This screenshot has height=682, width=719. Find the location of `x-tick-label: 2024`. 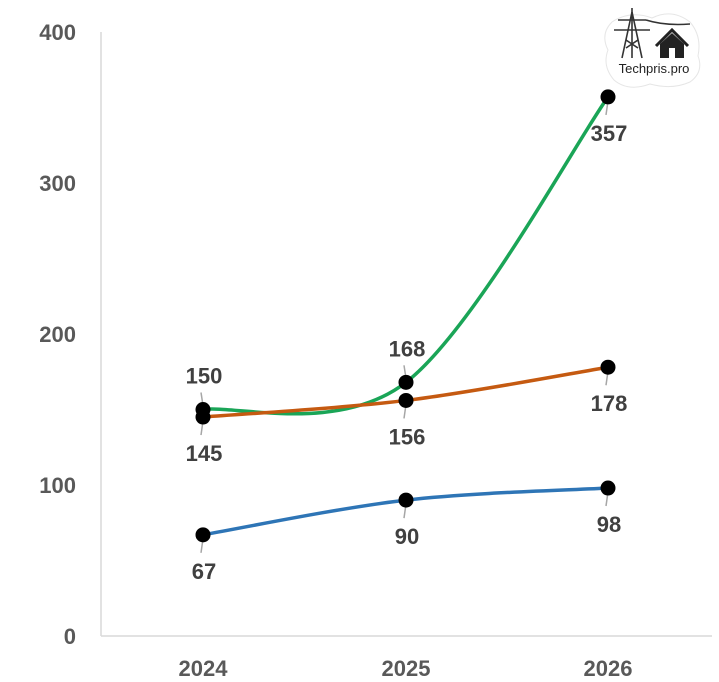

x-tick-label: 2024 is located at coordinates (204, 668).